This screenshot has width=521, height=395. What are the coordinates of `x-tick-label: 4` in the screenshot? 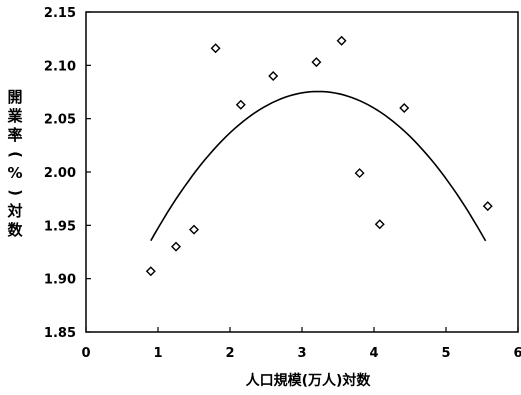 It's located at (373, 353).